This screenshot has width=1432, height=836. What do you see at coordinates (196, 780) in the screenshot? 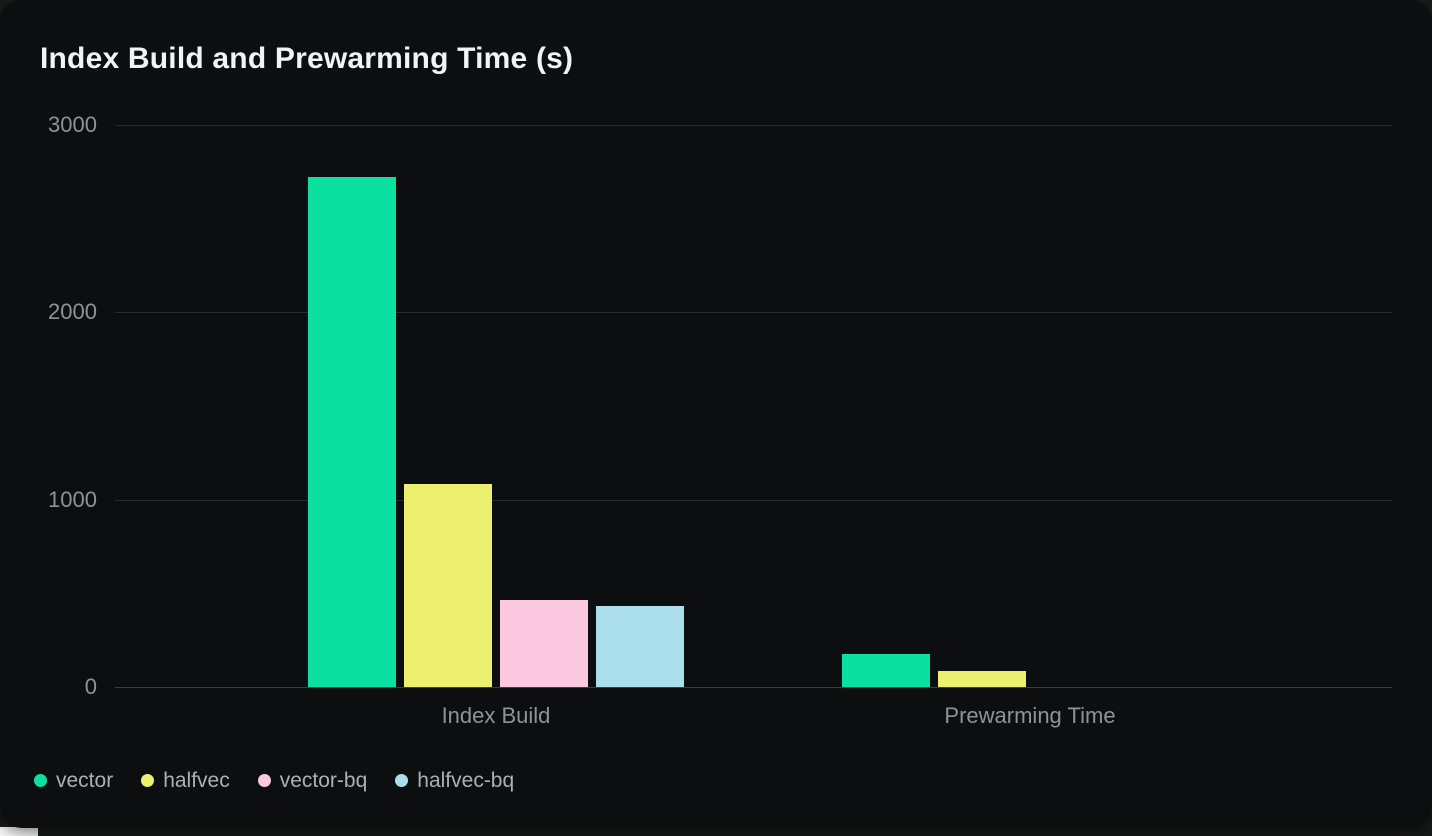
I see `legend-label-halfvec: halfvec` at bounding box center [196, 780].